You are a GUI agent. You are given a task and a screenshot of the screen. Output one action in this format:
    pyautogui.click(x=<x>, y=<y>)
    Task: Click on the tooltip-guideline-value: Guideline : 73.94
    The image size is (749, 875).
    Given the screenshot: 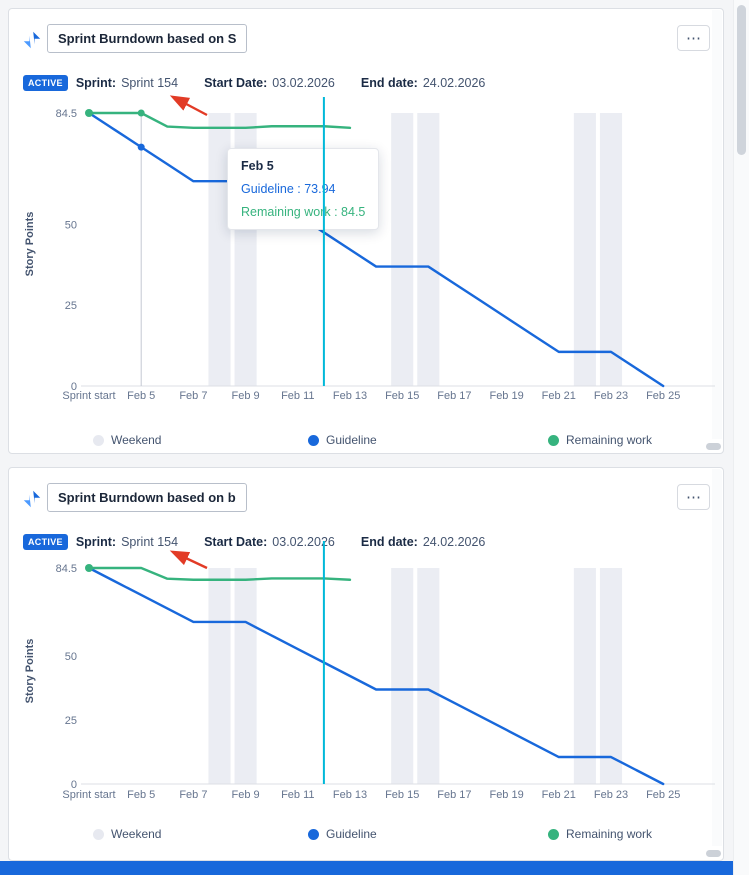 What is the action you would take?
    pyautogui.click(x=288, y=189)
    